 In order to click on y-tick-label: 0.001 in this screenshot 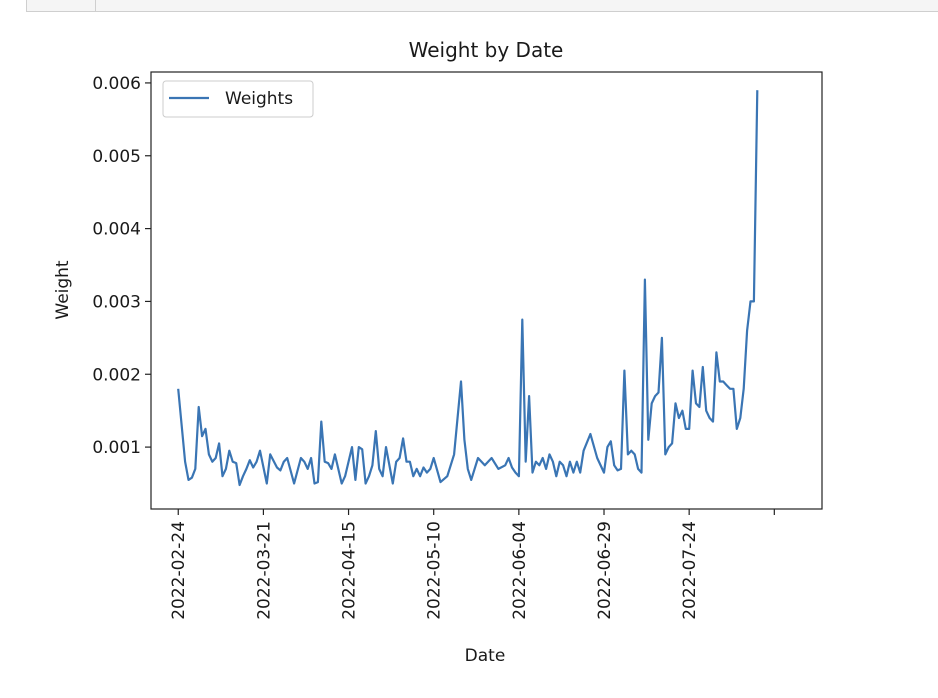, I will do `click(116, 448)`.